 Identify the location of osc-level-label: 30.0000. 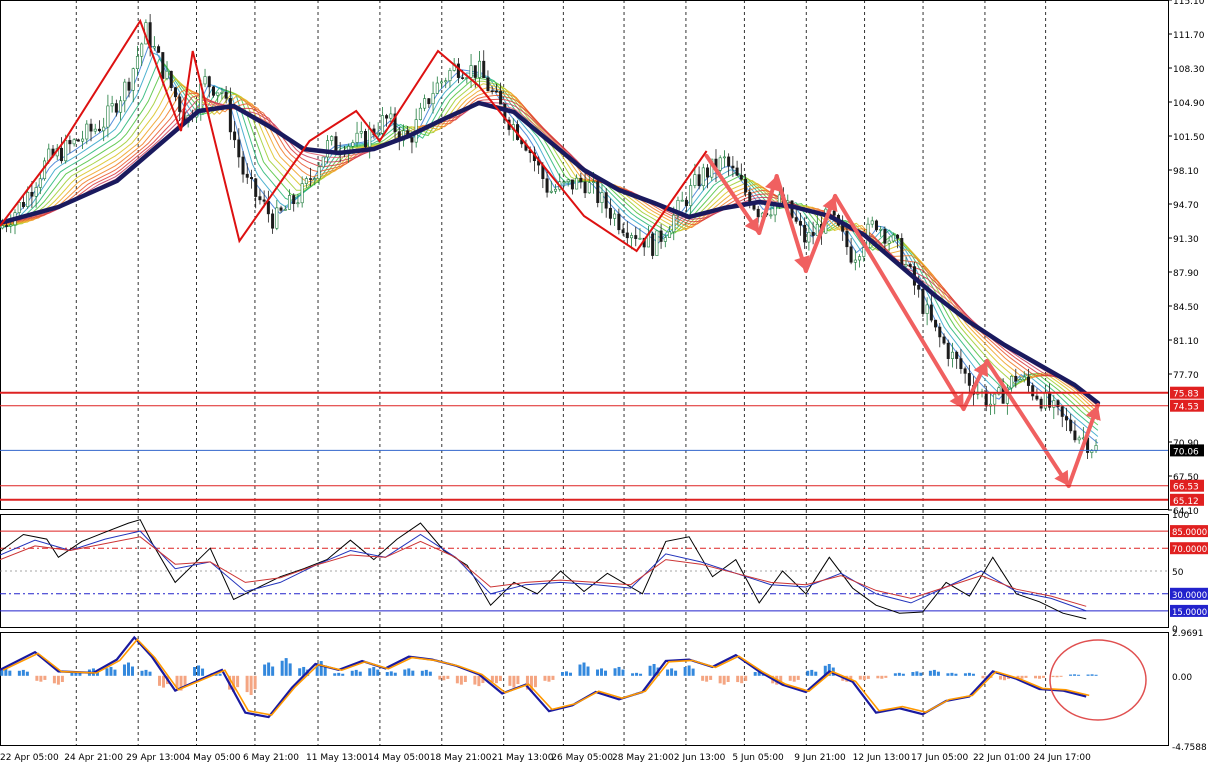
(1189, 596).